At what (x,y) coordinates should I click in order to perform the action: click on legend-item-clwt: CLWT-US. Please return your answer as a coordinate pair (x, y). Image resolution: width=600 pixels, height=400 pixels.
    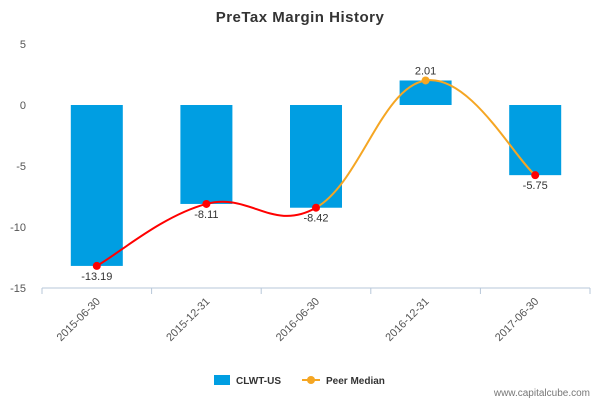
    Looking at the image, I should click on (247, 381).